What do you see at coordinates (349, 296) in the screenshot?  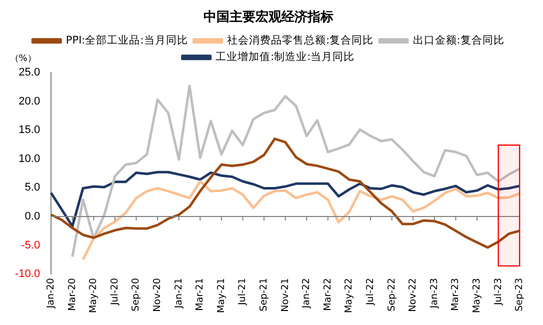 I see `x-tick-label: May-22` at bounding box center [349, 296].